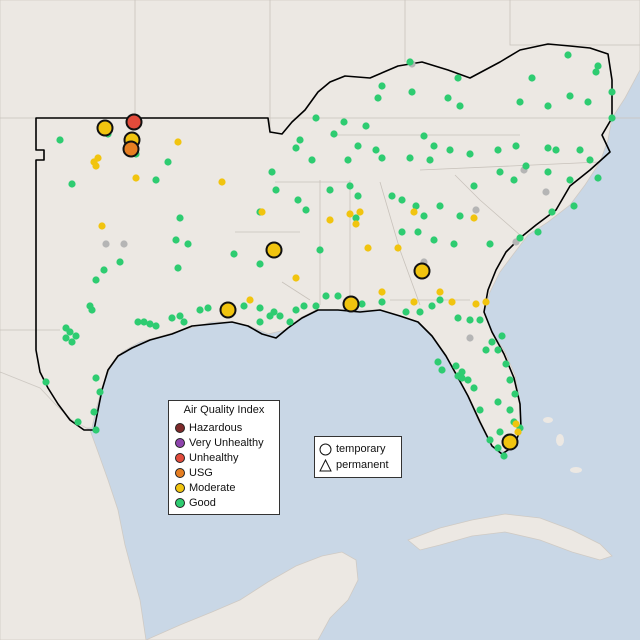 Image resolution: width=640 pixels, height=640 pixels. Describe the element at coordinates (180, 473) in the screenshot. I see `usg-swatch` at that location.